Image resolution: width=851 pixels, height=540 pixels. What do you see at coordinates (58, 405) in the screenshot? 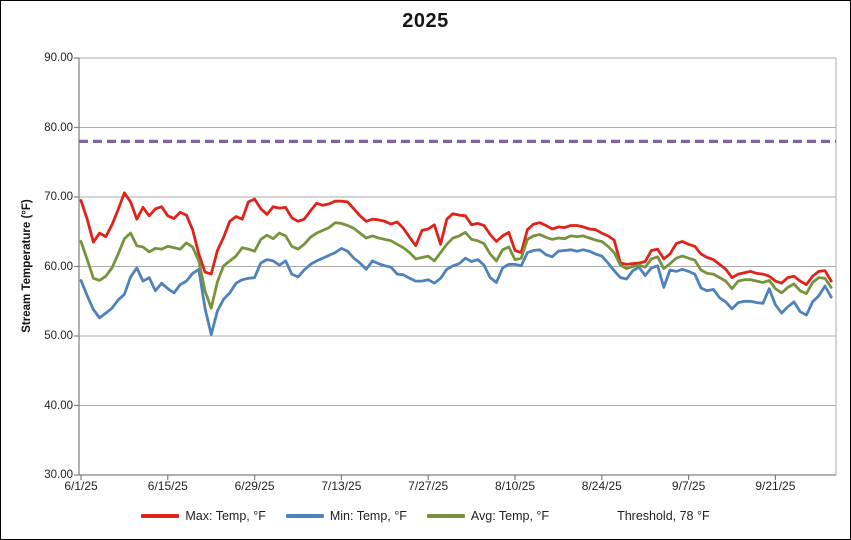
I see `y-tick-label: 40.00` at bounding box center [58, 405].